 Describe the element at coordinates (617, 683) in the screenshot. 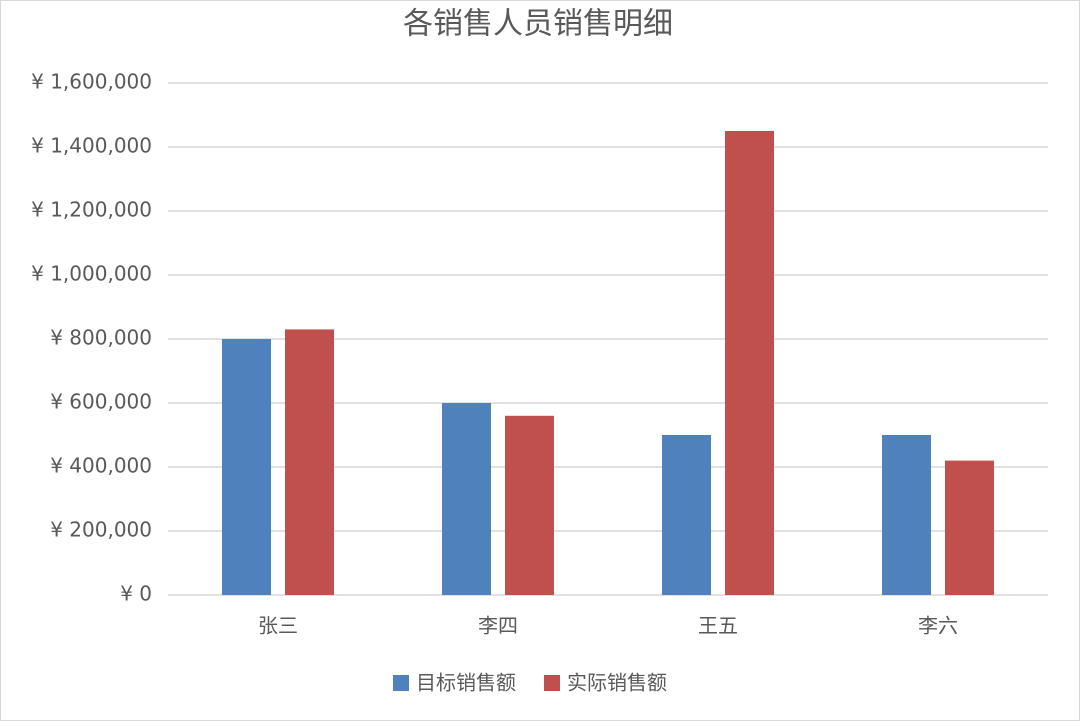

I see `legend-label: 实际销售额` at that location.